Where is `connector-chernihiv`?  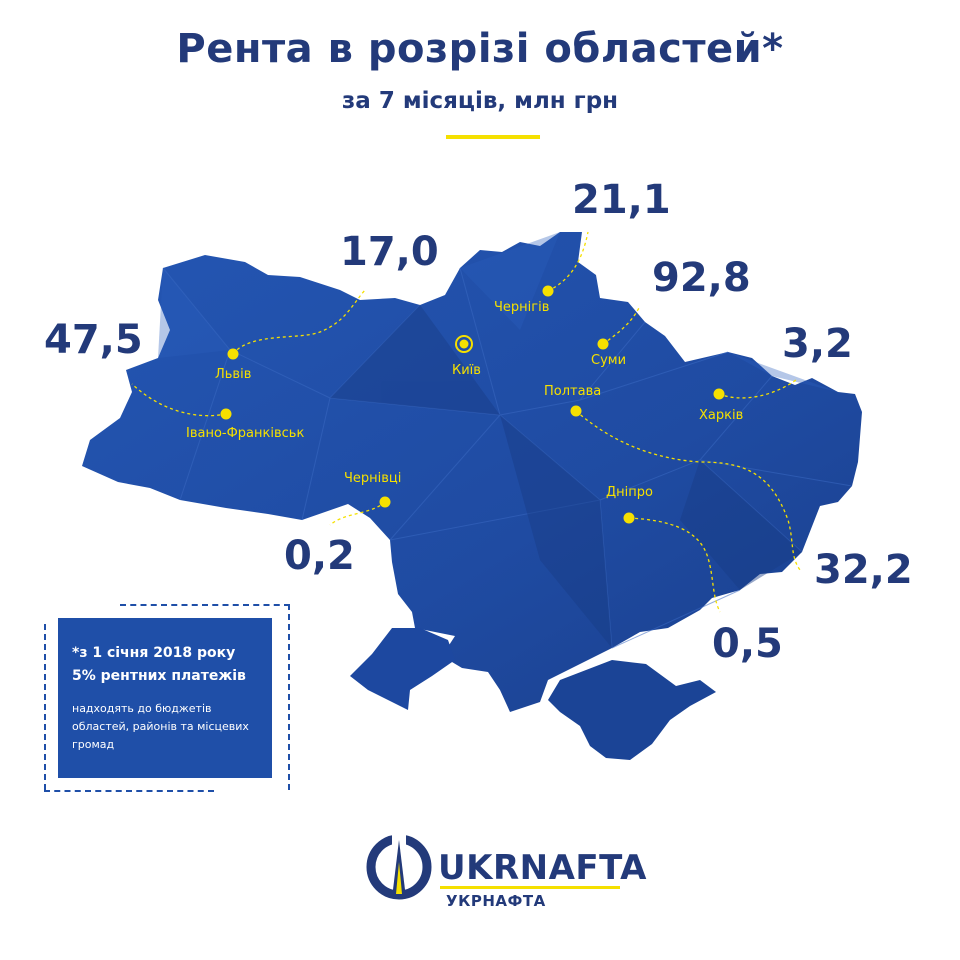
connector-chernihiv is located at coordinates (568, 261).